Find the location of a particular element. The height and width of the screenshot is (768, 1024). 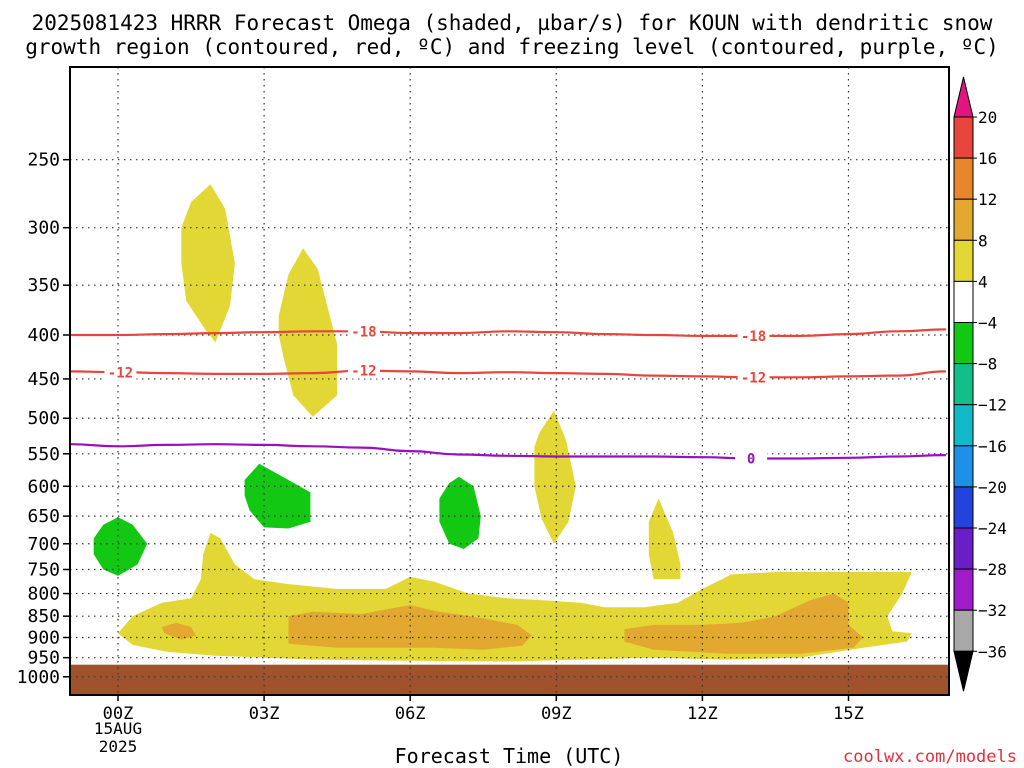

y-tick-label: 950 is located at coordinates (43, 658).